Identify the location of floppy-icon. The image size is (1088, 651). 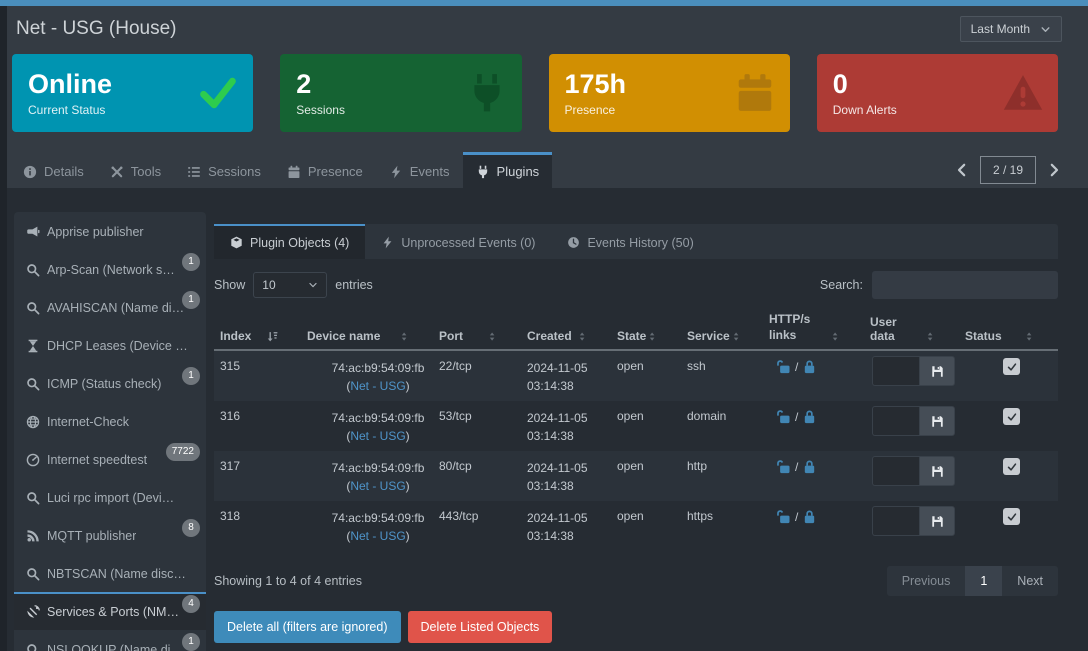
(937, 421).